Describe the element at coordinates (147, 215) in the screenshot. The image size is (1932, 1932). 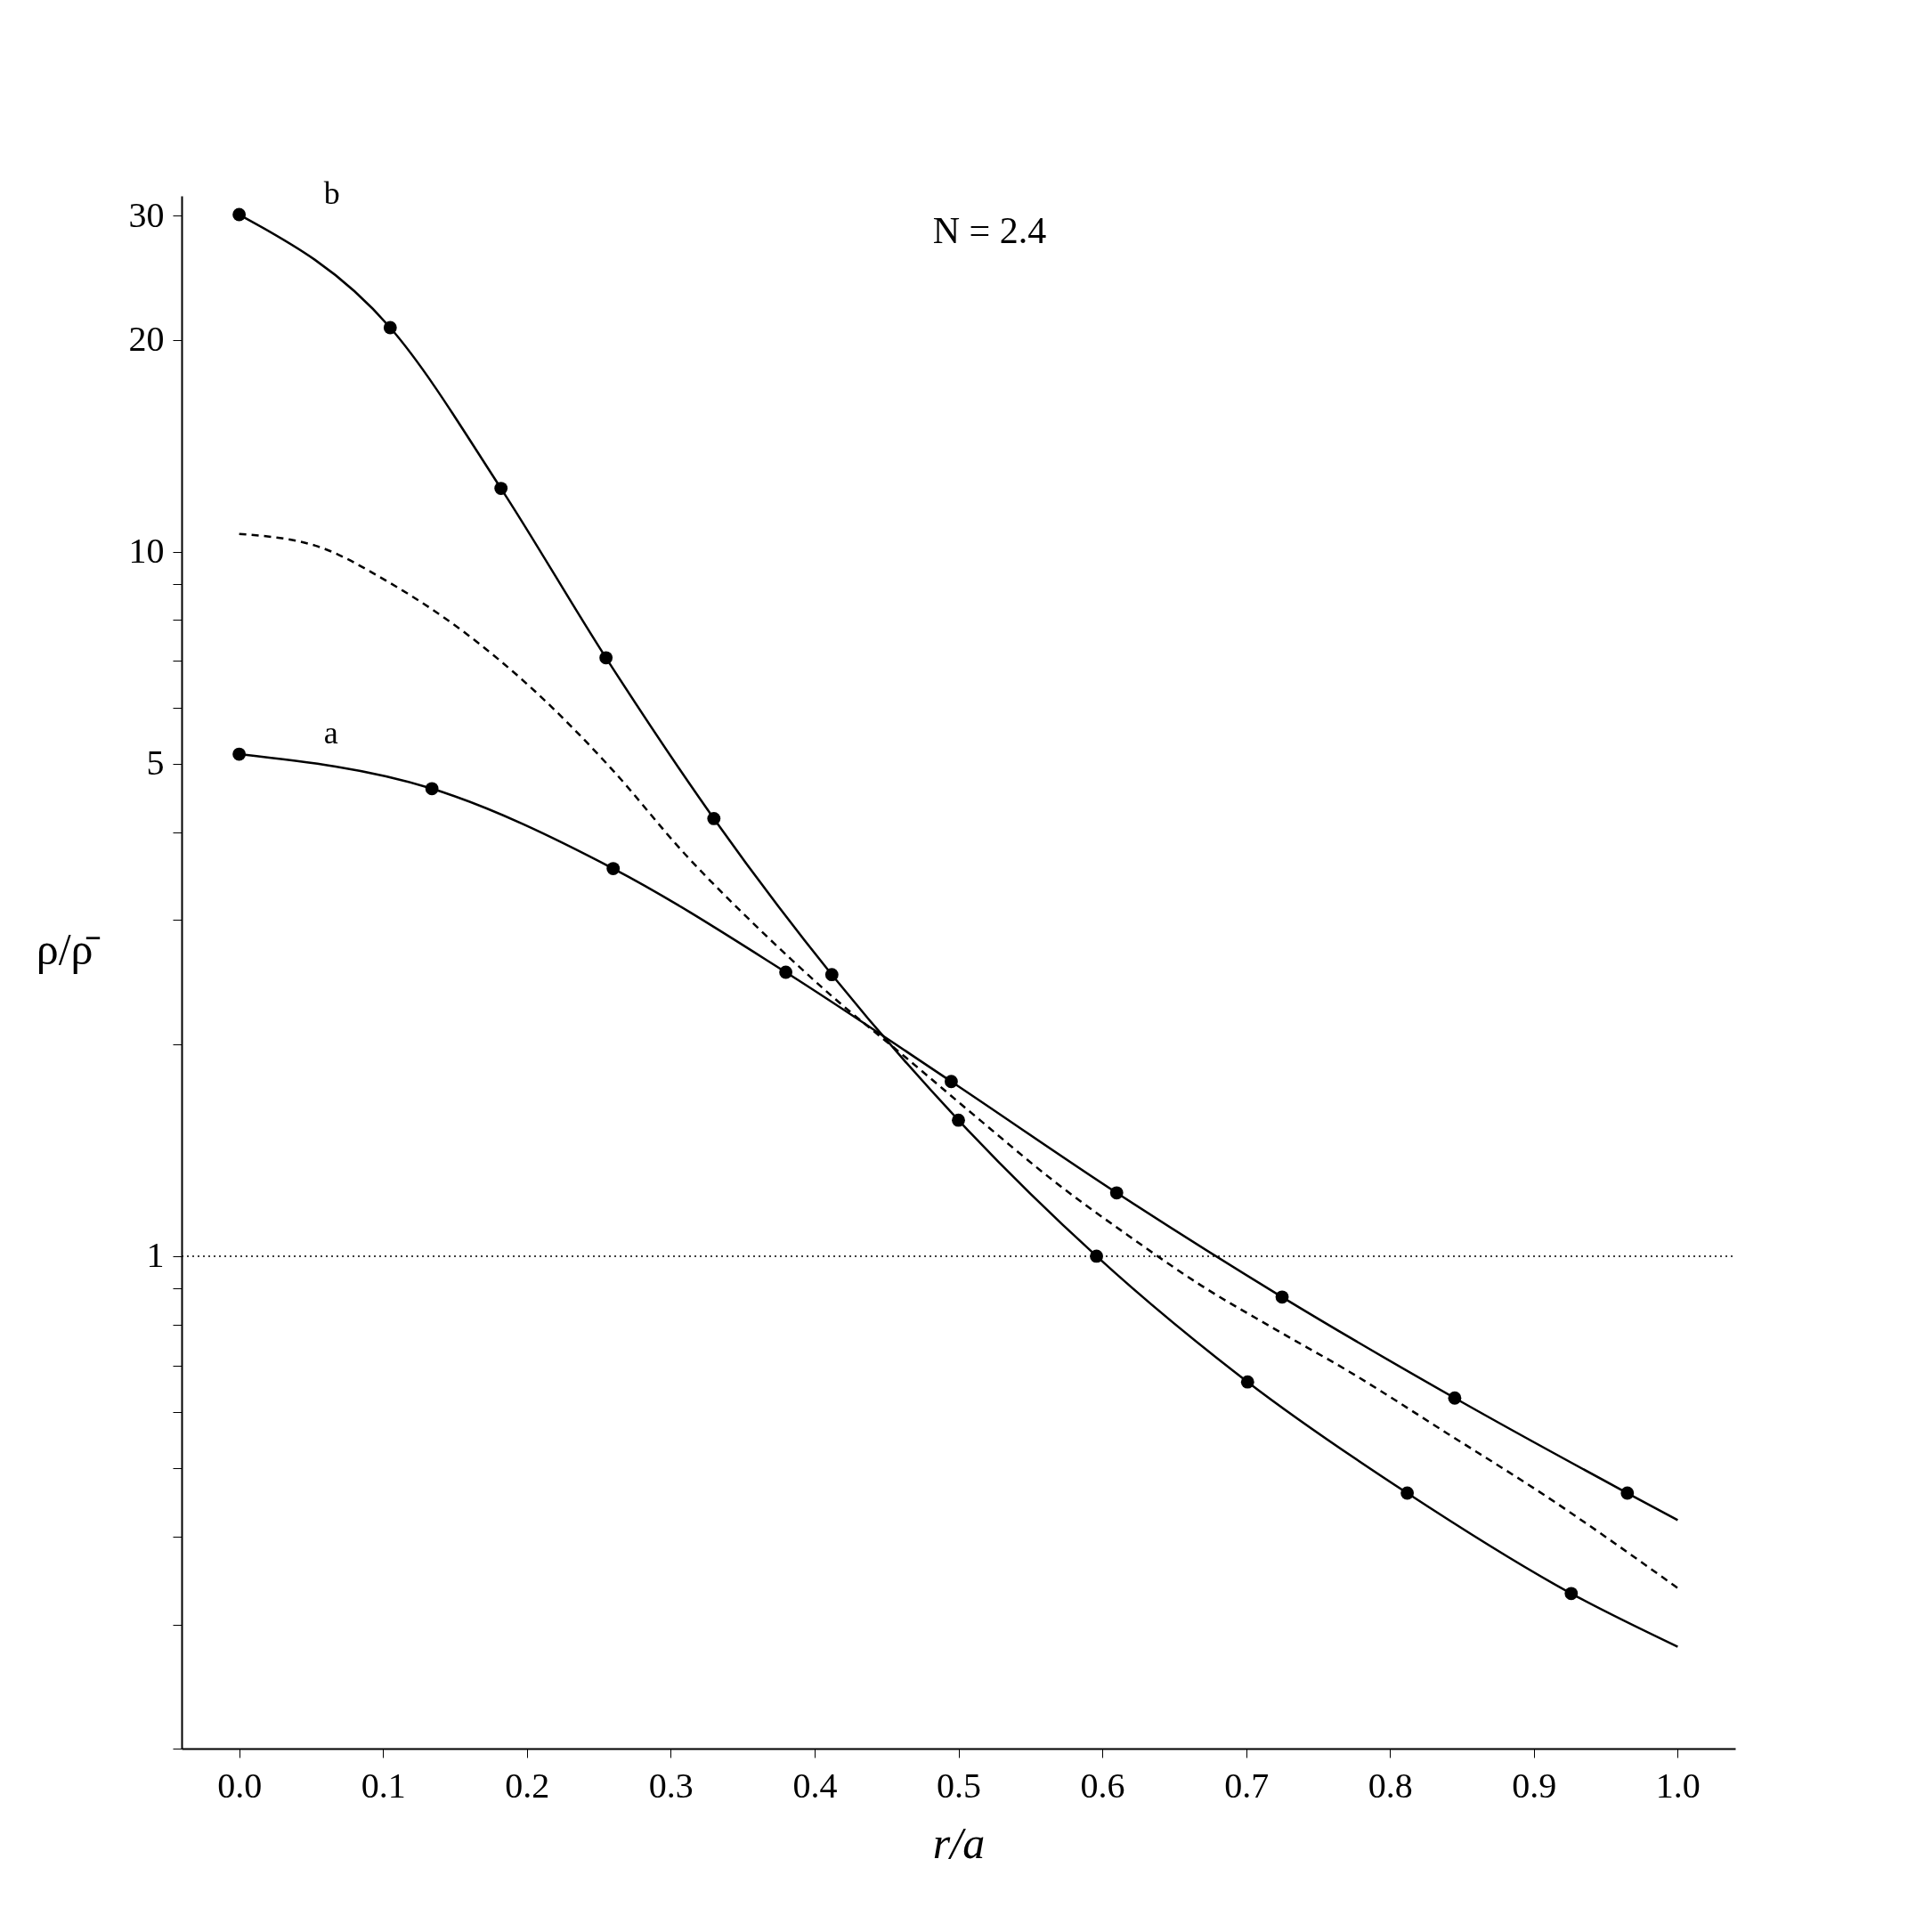
I see `y-tick-label: 30` at that location.